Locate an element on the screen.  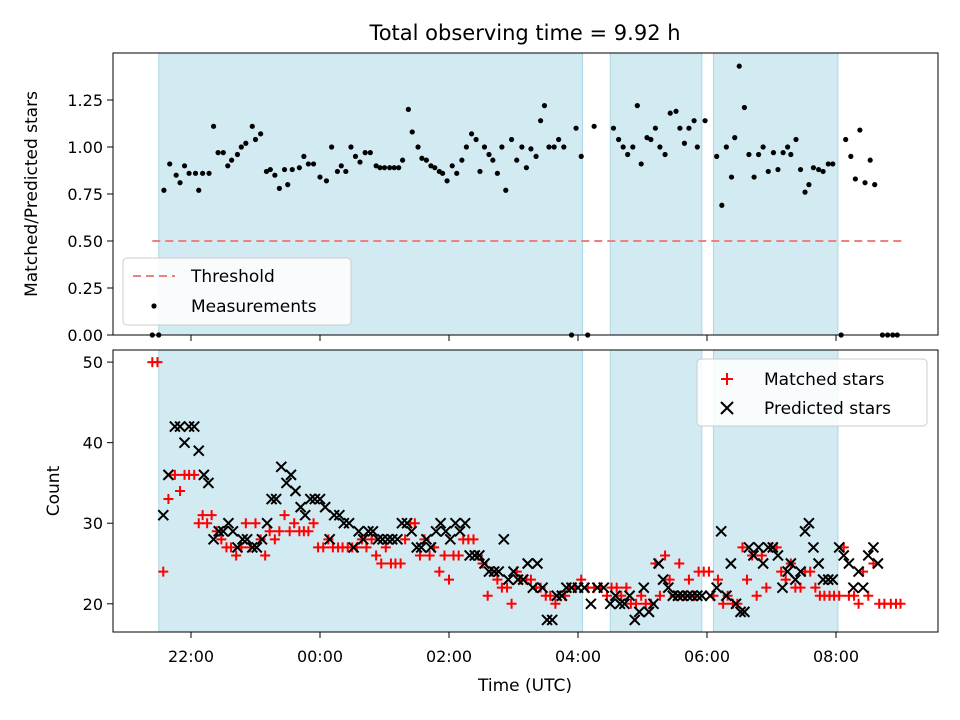
top-y-axis-label: Matched/Predicted stars is located at coordinates (32, 194).